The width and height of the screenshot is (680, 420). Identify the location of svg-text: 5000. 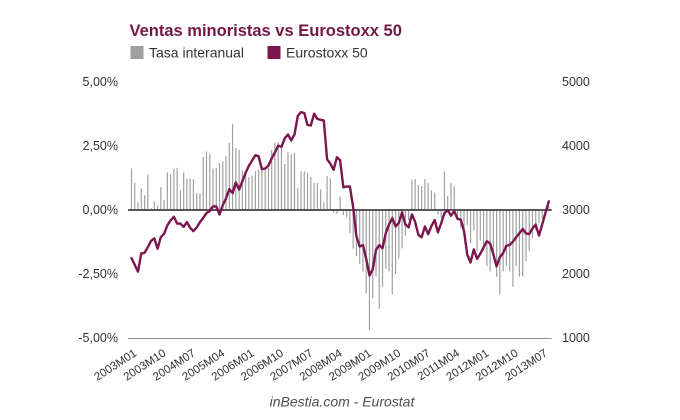
(576, 82).